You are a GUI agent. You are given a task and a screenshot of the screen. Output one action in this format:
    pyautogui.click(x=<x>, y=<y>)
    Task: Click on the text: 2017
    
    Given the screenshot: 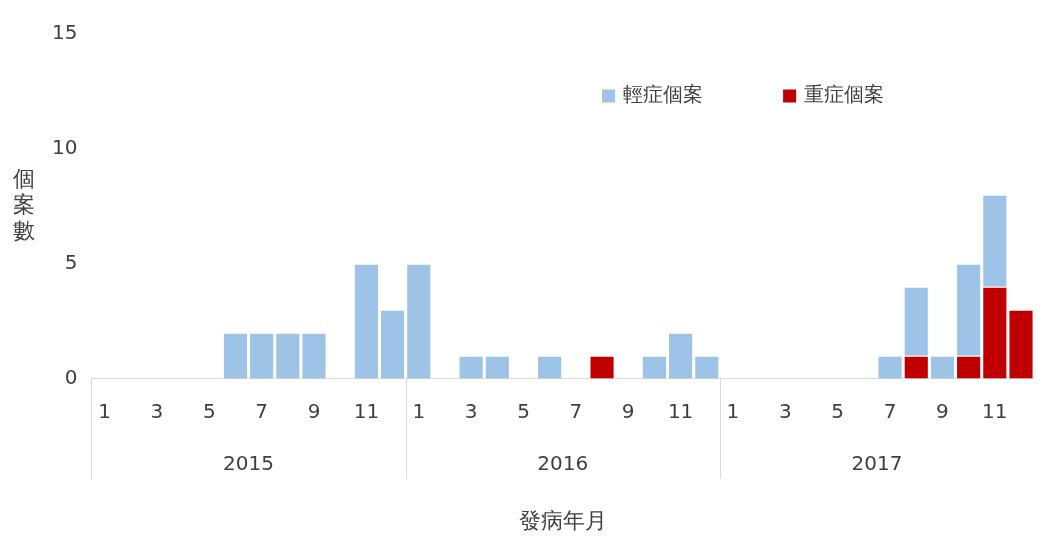 What is the action you would take?
    pyautogui.click(x=877, y=462)
    